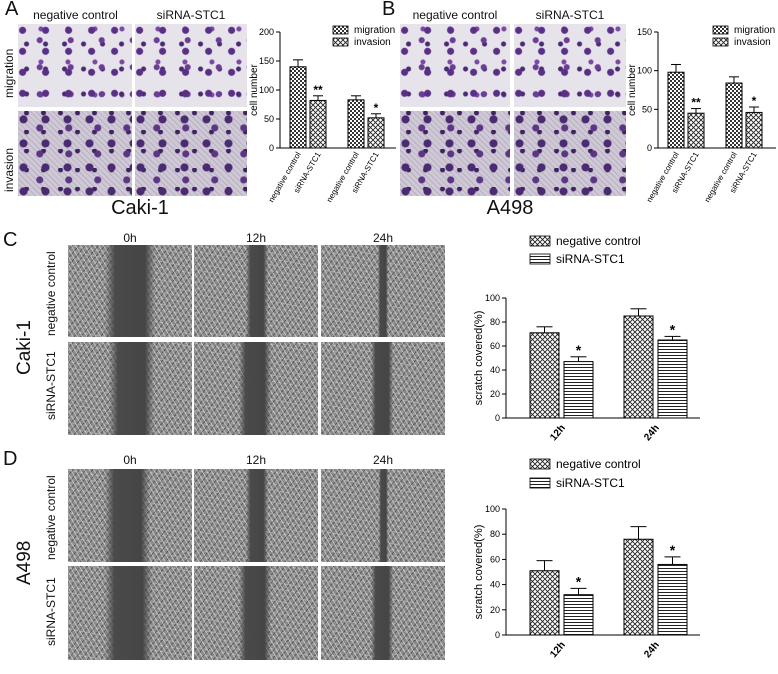 The height and width of the screenshot is (674, 778). Describe the element at coordinates (51, 611) in the screenshot. I see `panel-d-row-sirna-stc1: siRNA-STC1` at that location.